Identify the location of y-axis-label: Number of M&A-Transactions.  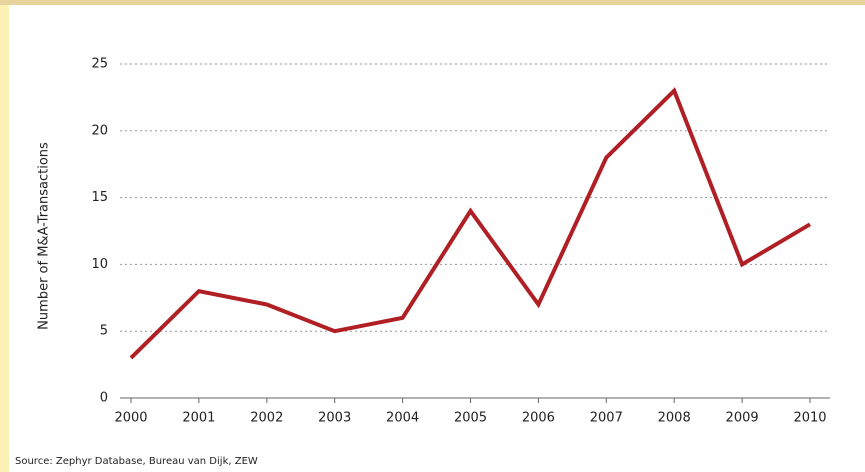
(44, 236).